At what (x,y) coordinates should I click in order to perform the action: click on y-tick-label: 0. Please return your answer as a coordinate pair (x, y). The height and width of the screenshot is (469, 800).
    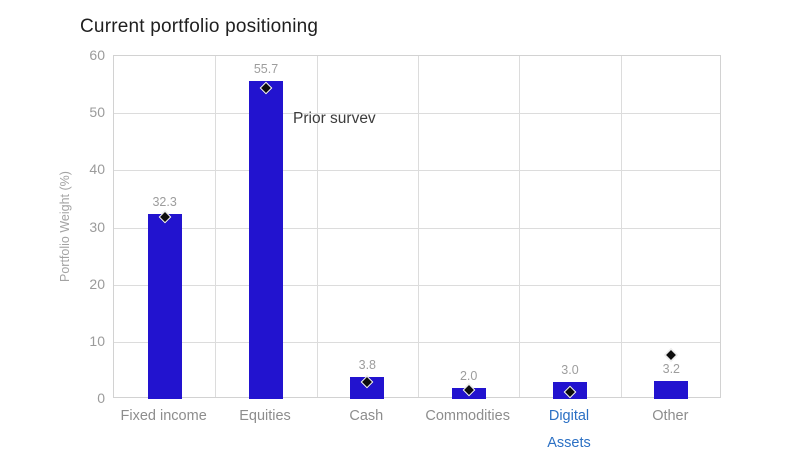
    Looking at the image, I should click on (101, 398).